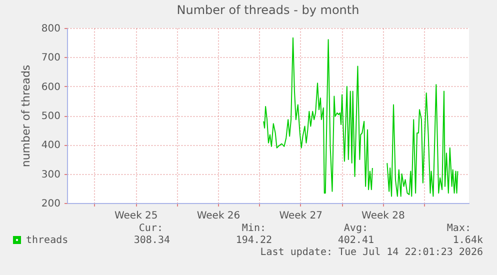 This screenshot has height=275, width=497. I want to click on y-tick-label: 400, so click(50, 146).